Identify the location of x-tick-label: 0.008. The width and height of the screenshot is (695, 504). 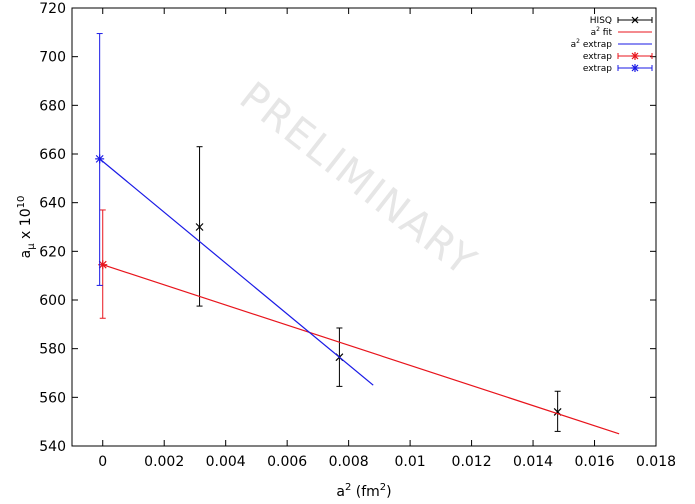
(349, 462).